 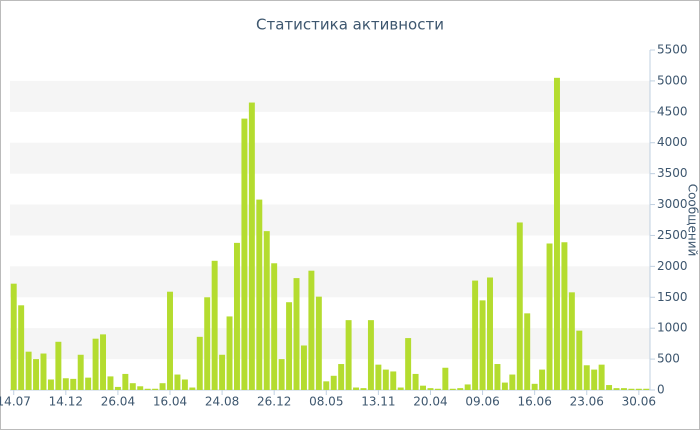 What do you see at coordinates (672, 50) in the screenshot?
I see `y-tick-label: 5500` at bounding box center [672, 50].